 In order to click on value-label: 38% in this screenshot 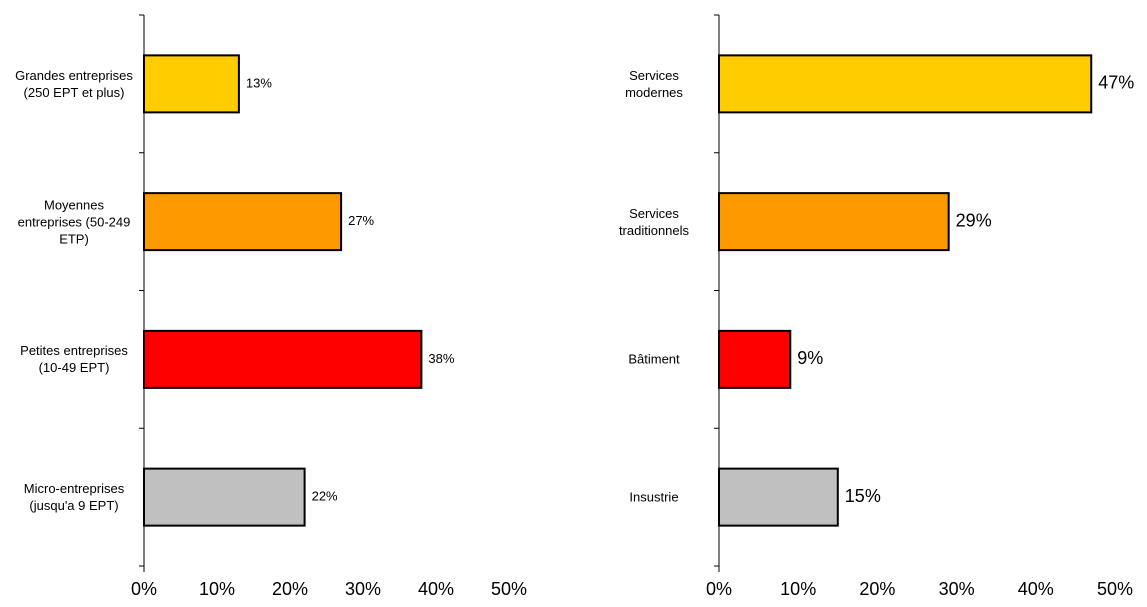, I will do `click(441, 358)`.